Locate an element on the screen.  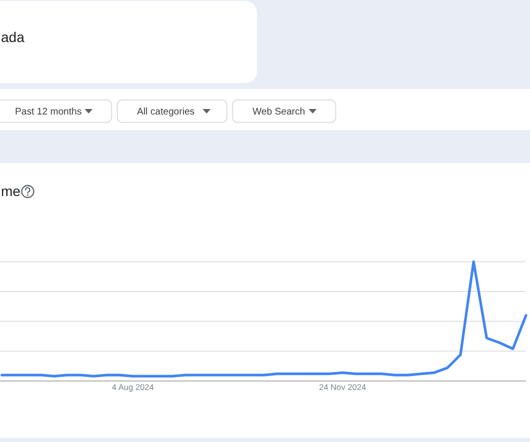
text: Past 12 months is located at coordinates (48, 112).